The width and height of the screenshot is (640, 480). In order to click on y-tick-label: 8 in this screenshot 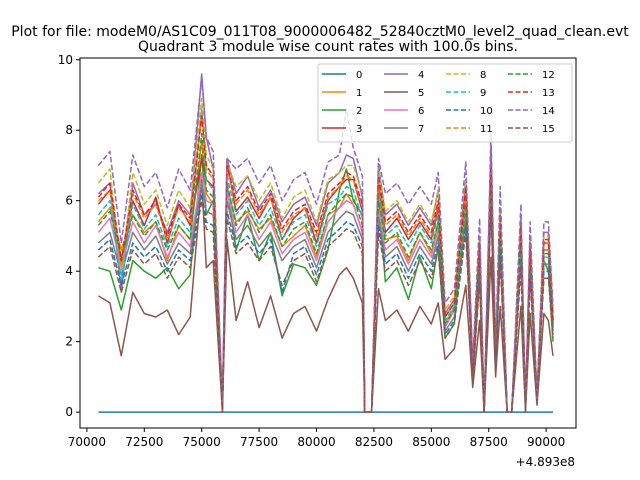, I will do `click(69, 130)`.